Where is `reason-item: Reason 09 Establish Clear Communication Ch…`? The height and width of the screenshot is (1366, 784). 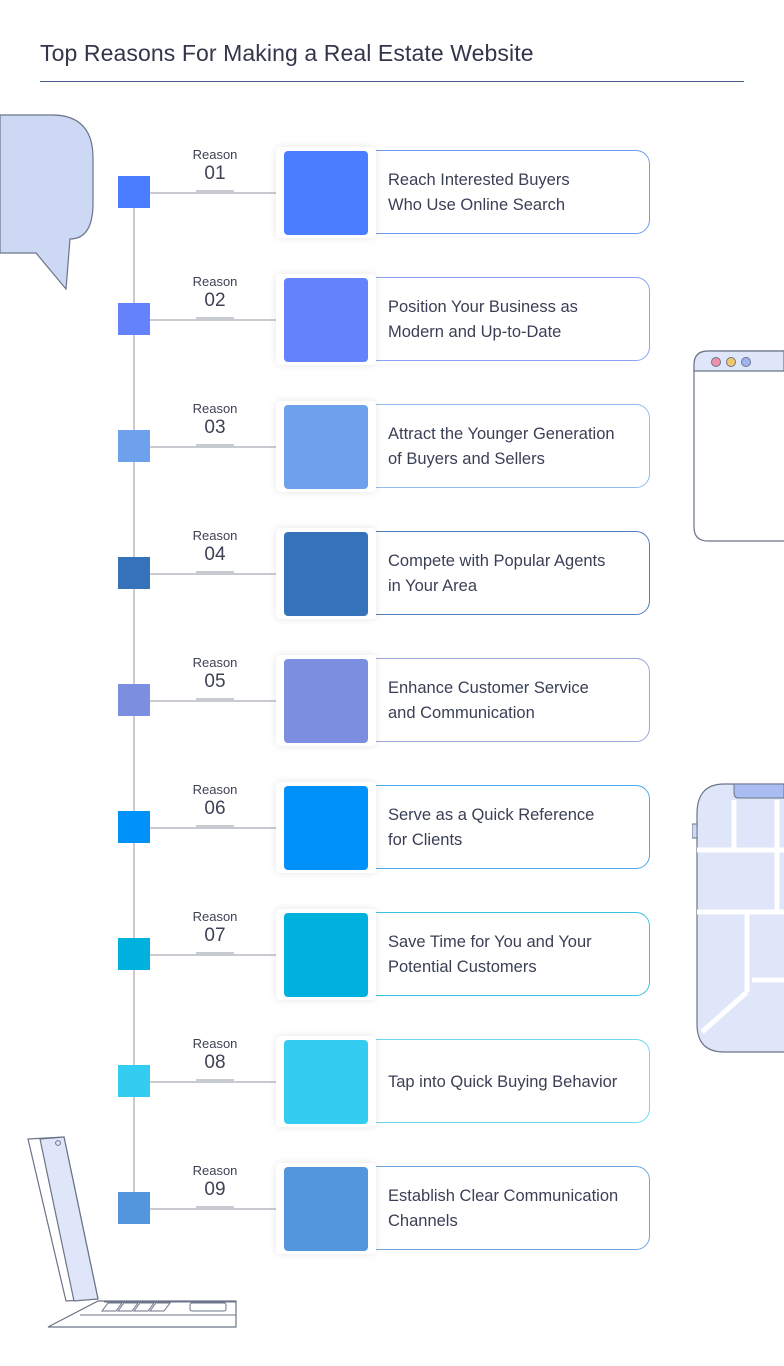 reason-item: Reason 09 Establish Clear Communication Ch… is located at coordinates (392, 1226).